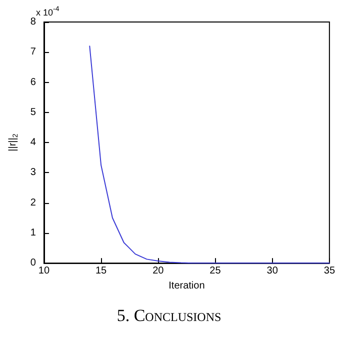 The image size is (338, 344). I want to click on y-tick-label: 2, so click(33, 202).